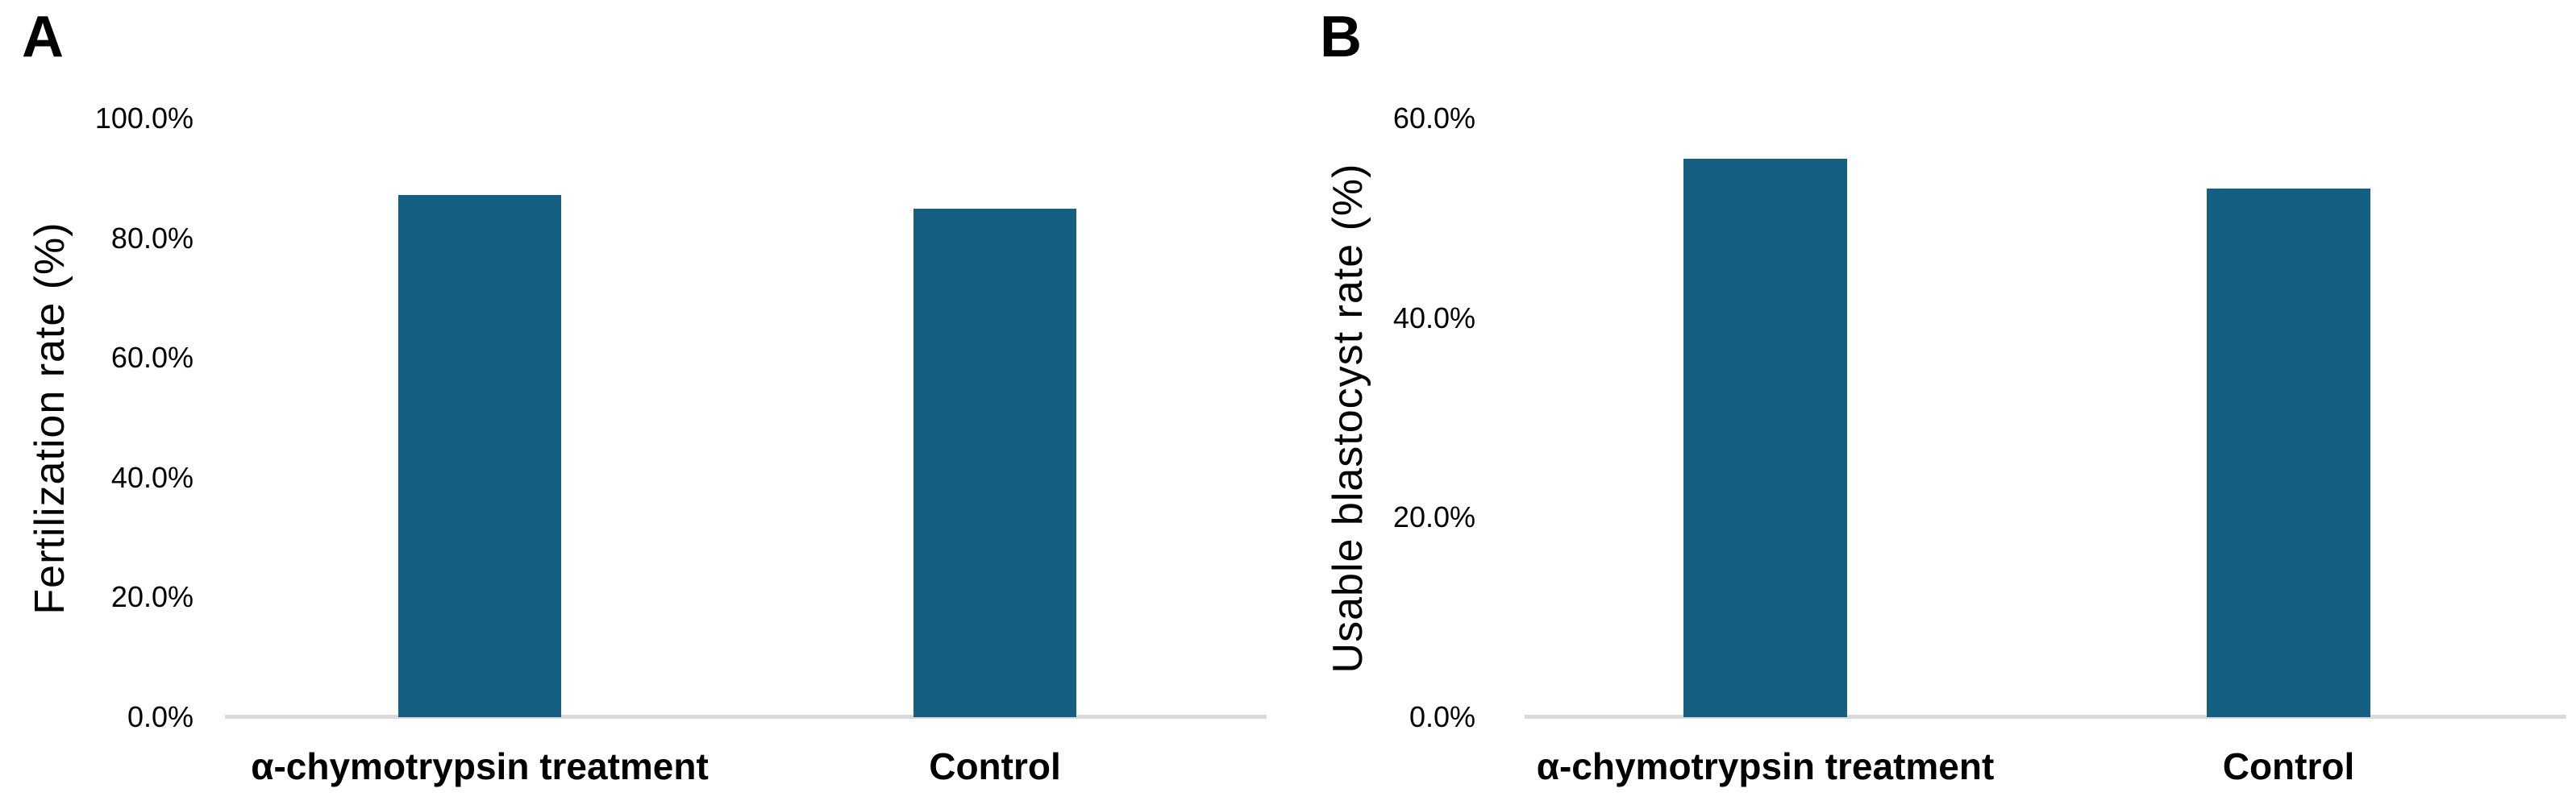 This screenshot has height=805, width=2576. What do you see at coordinates (1341, 37) in the screenshot?
I see `panel-b-letter: B` at bounding box center [1341, 37].